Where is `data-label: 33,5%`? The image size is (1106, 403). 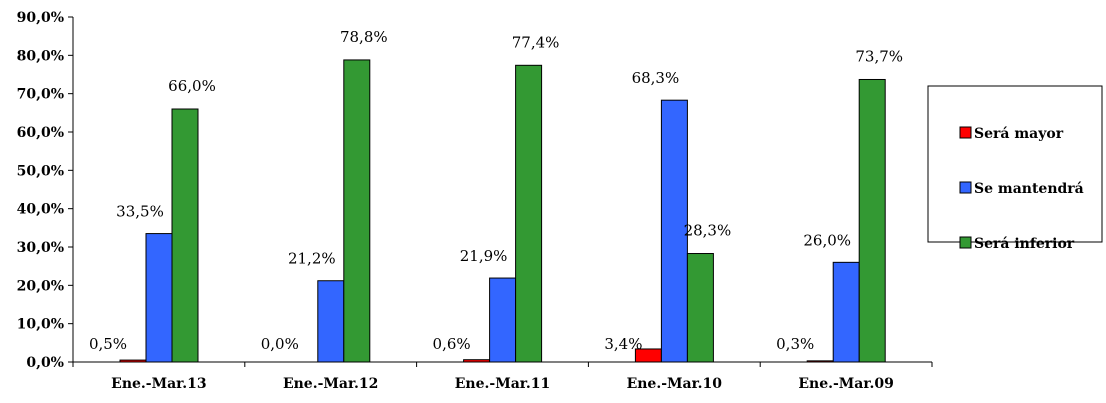
data-label: 33,5% is located at coordinates (140, 212).